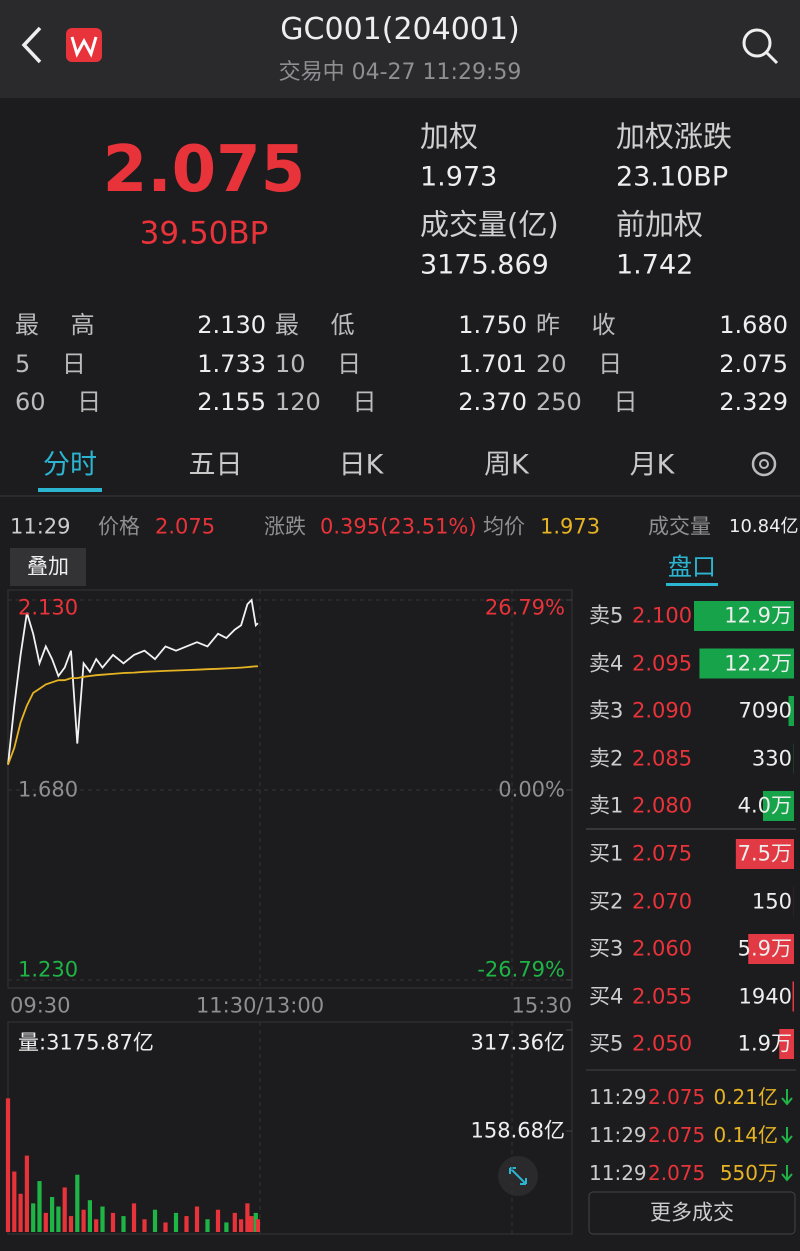 The image size is (800, 1251). Describe the element at coordinates (672, 177) in the screenshot. I see `stat-value: 23.10BP` at that location.